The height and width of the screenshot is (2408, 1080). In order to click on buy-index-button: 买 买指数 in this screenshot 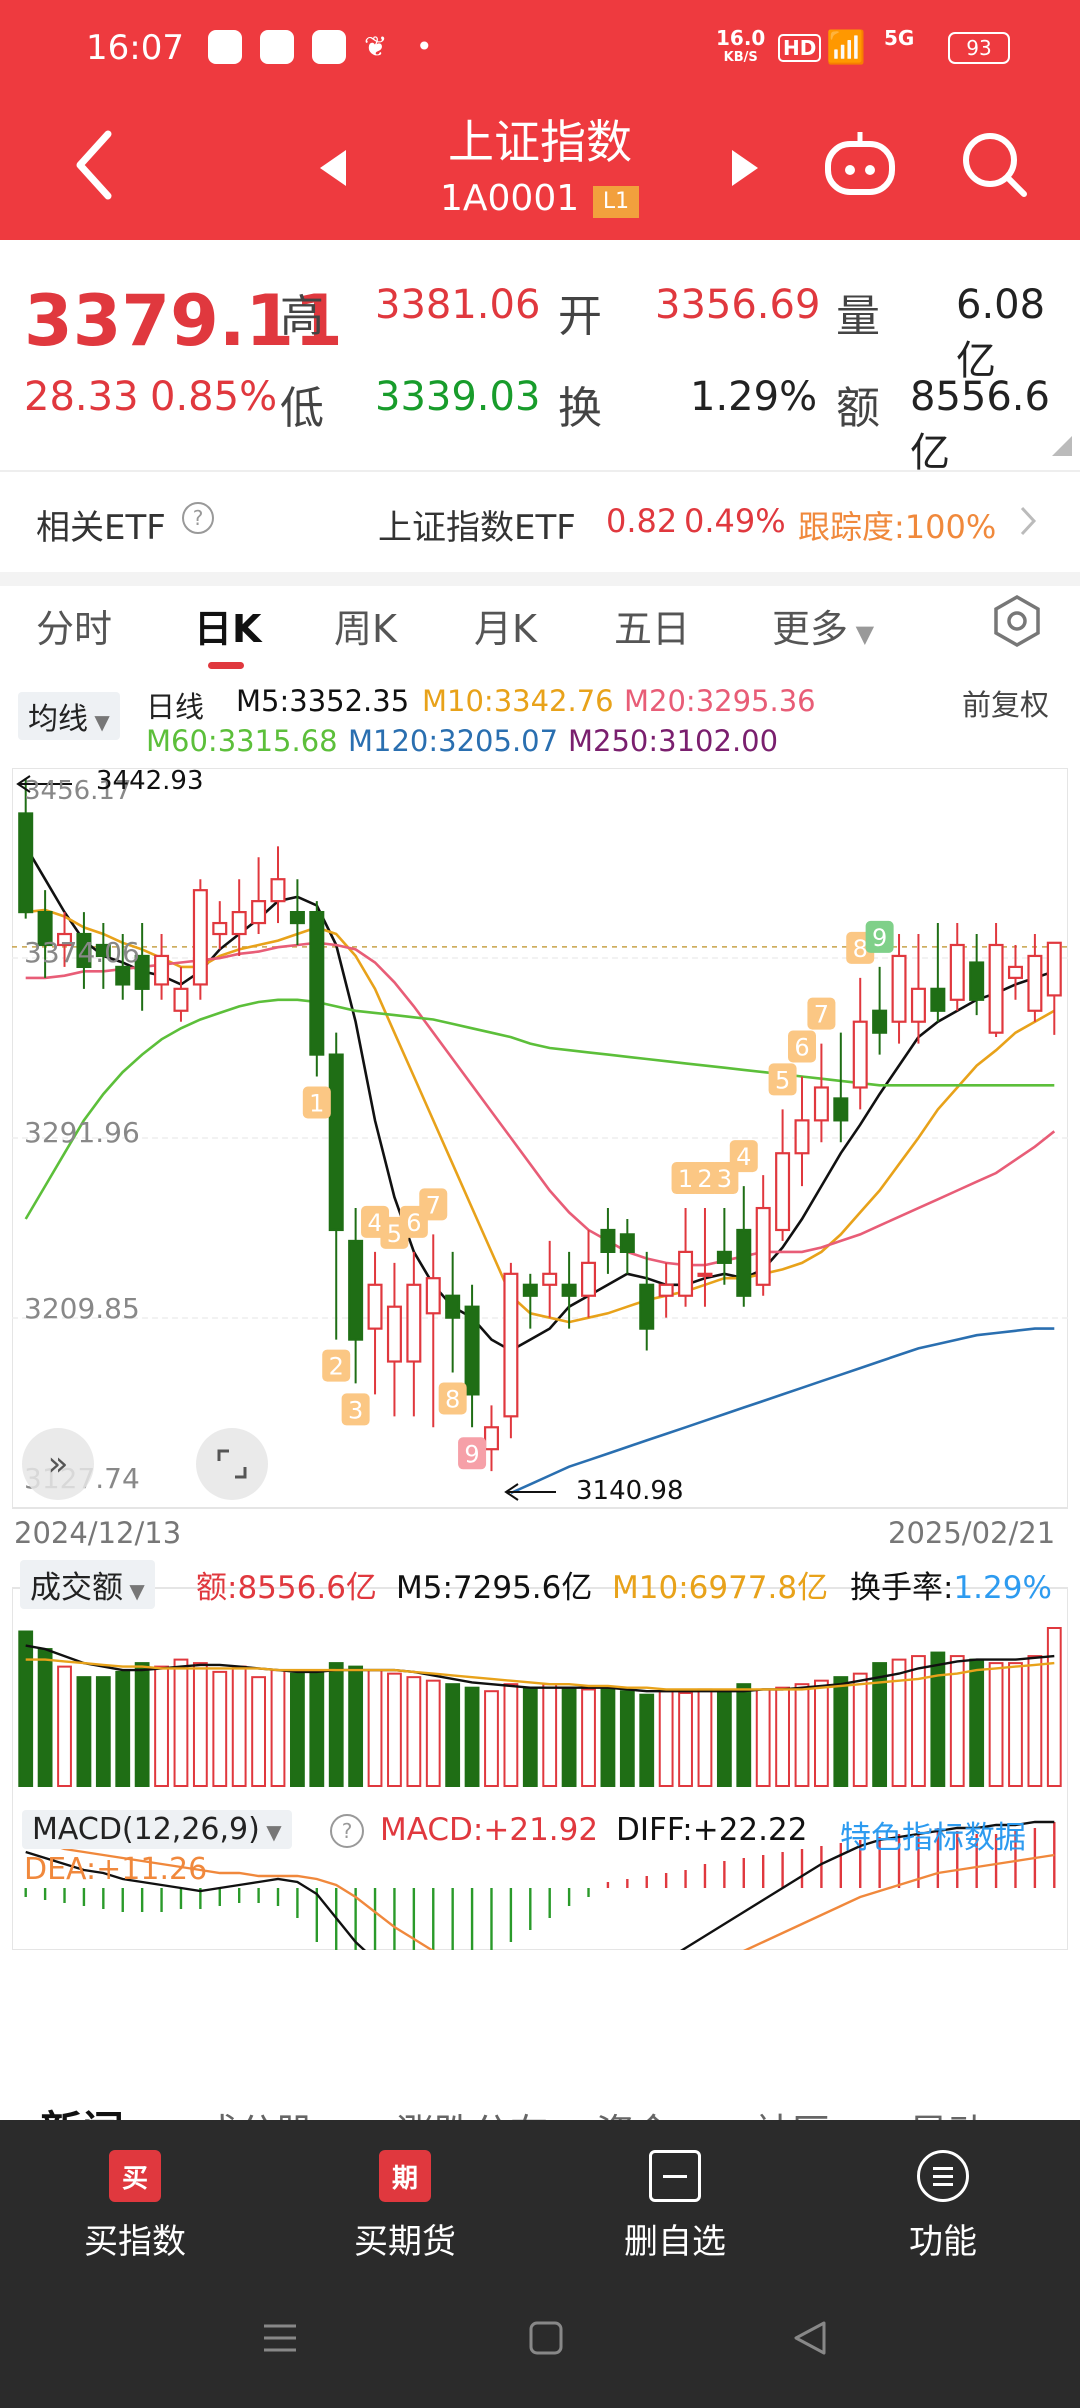, I will do `click(135, 2206)`.